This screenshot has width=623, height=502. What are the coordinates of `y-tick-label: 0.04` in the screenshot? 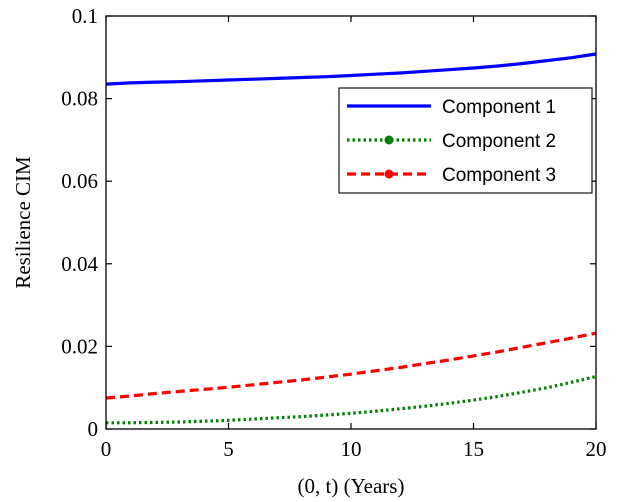 It's located at (79, 264).